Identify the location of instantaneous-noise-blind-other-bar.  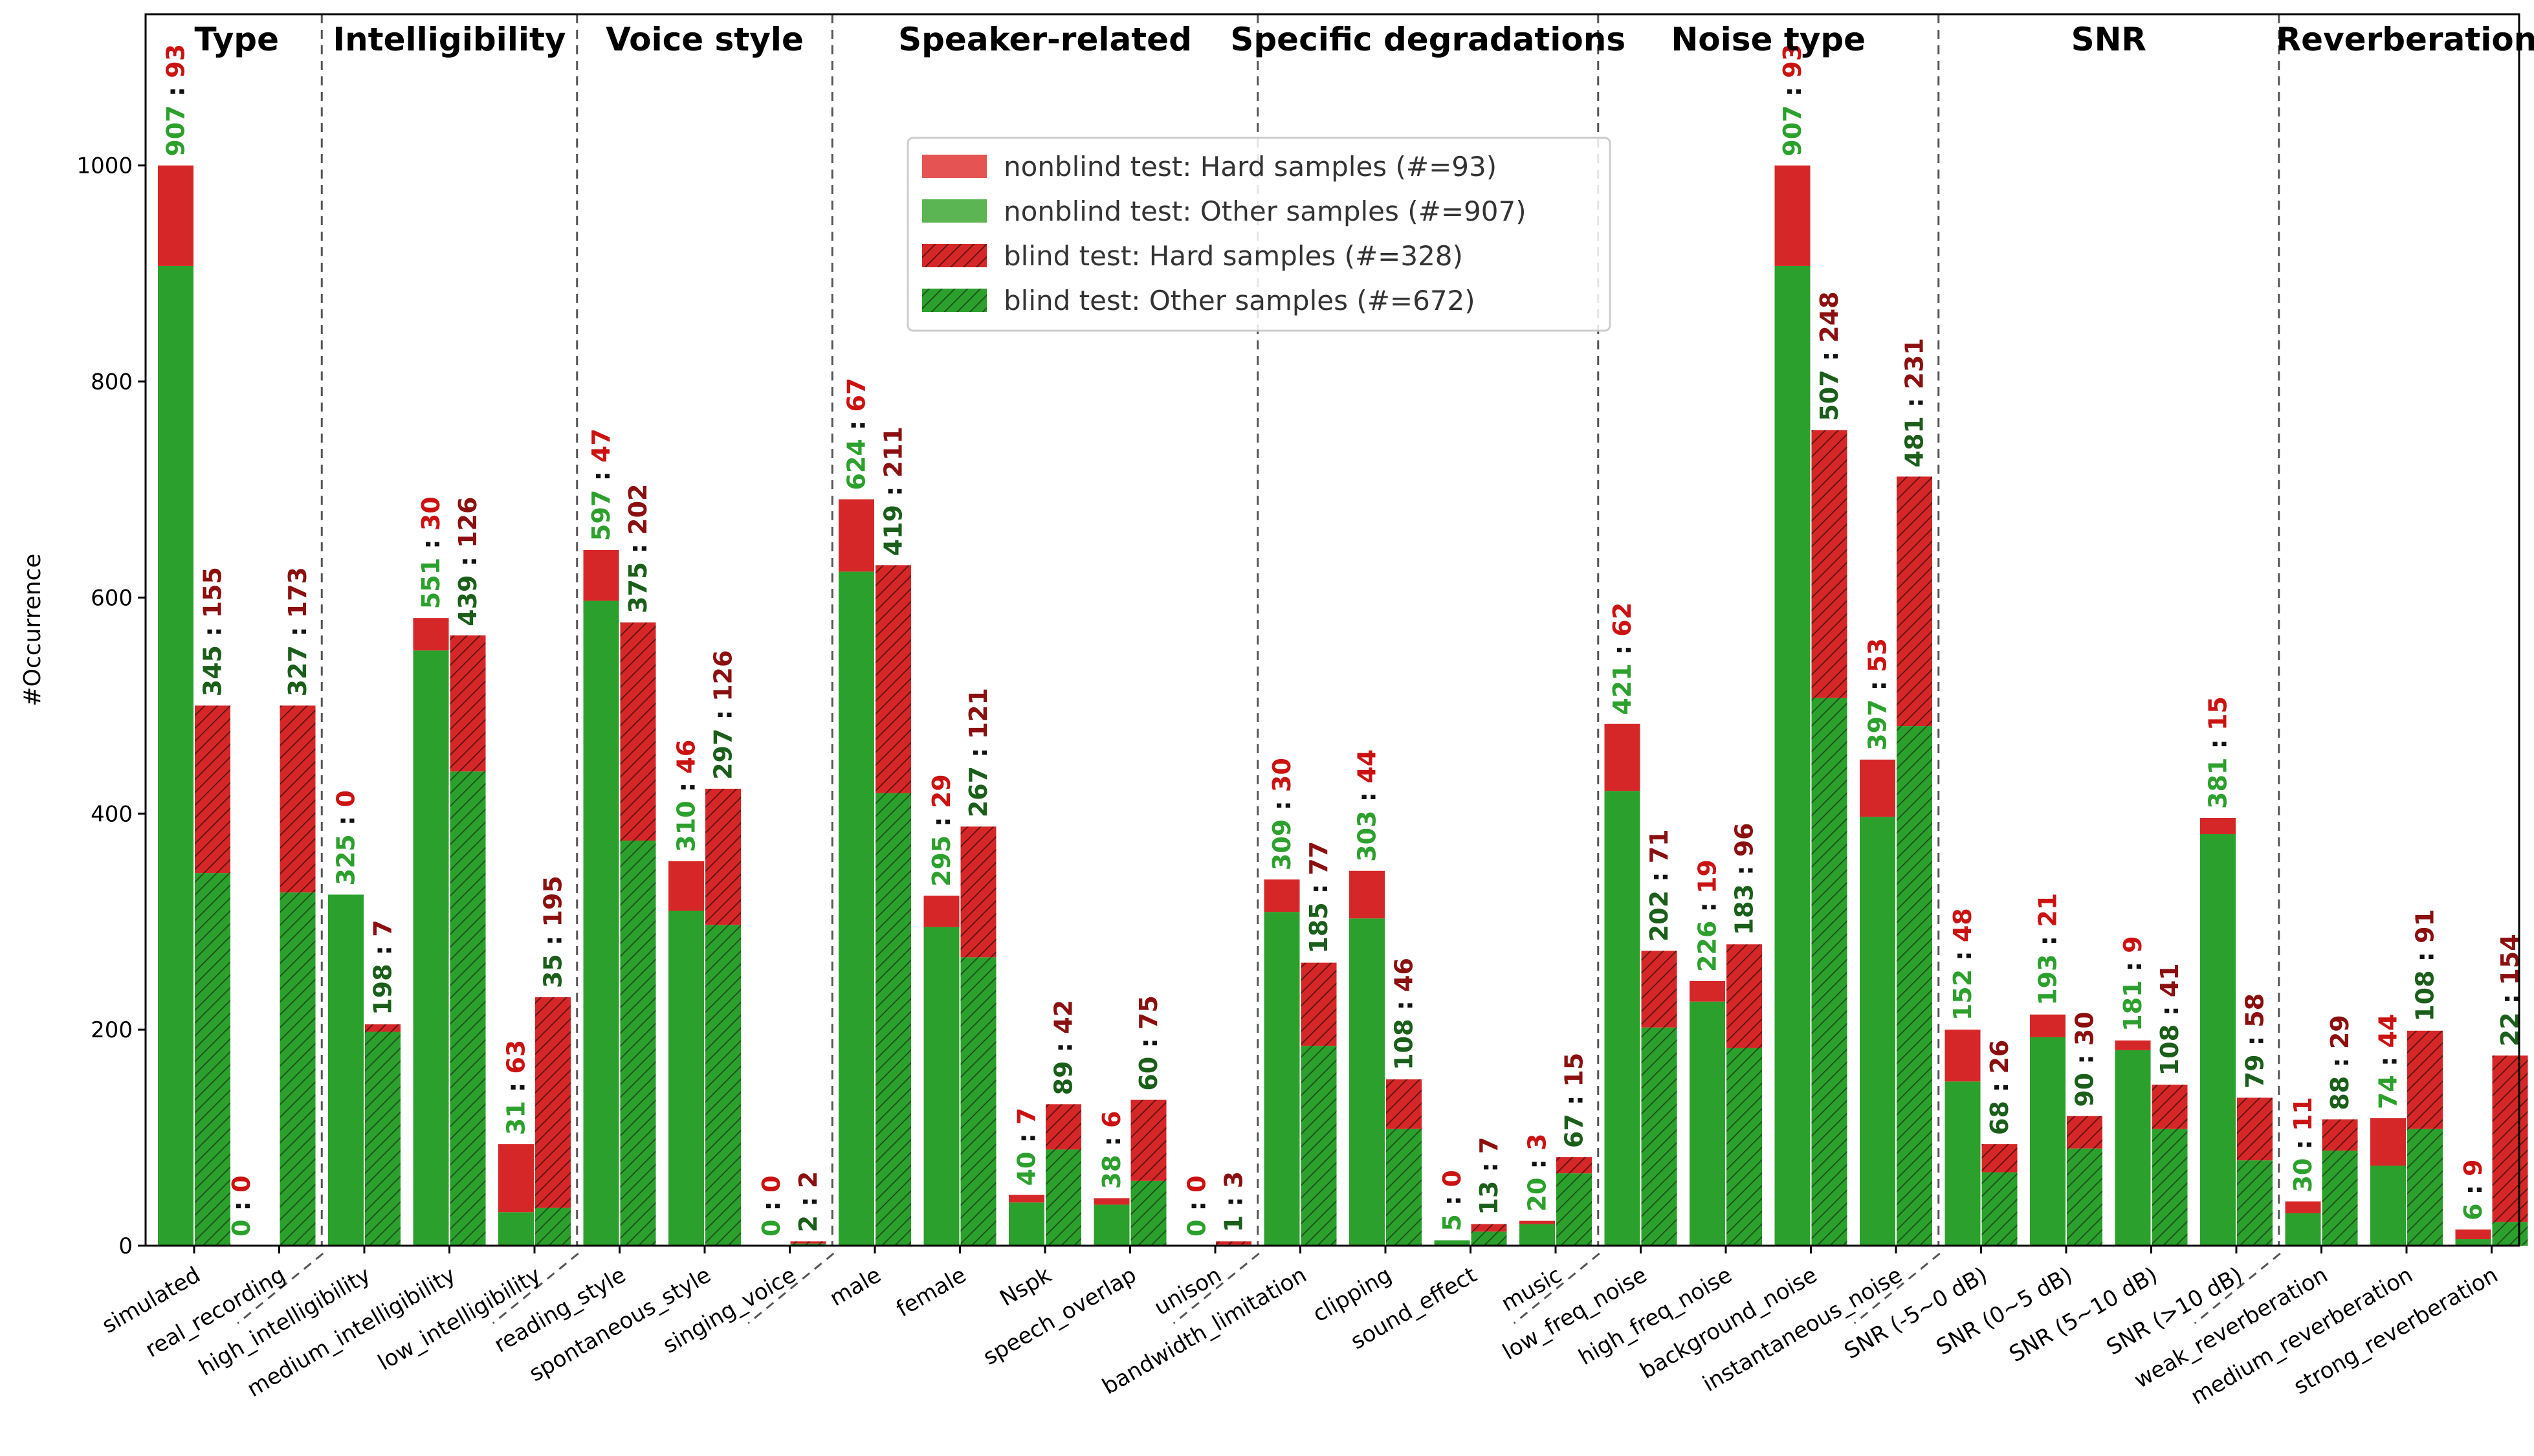
(1914, 986).